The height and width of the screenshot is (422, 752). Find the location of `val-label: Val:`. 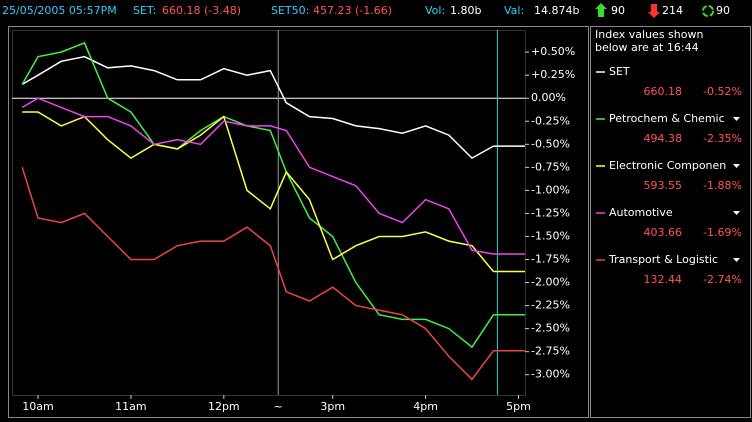

val-label: Val: is located at coordinates (514, 10).